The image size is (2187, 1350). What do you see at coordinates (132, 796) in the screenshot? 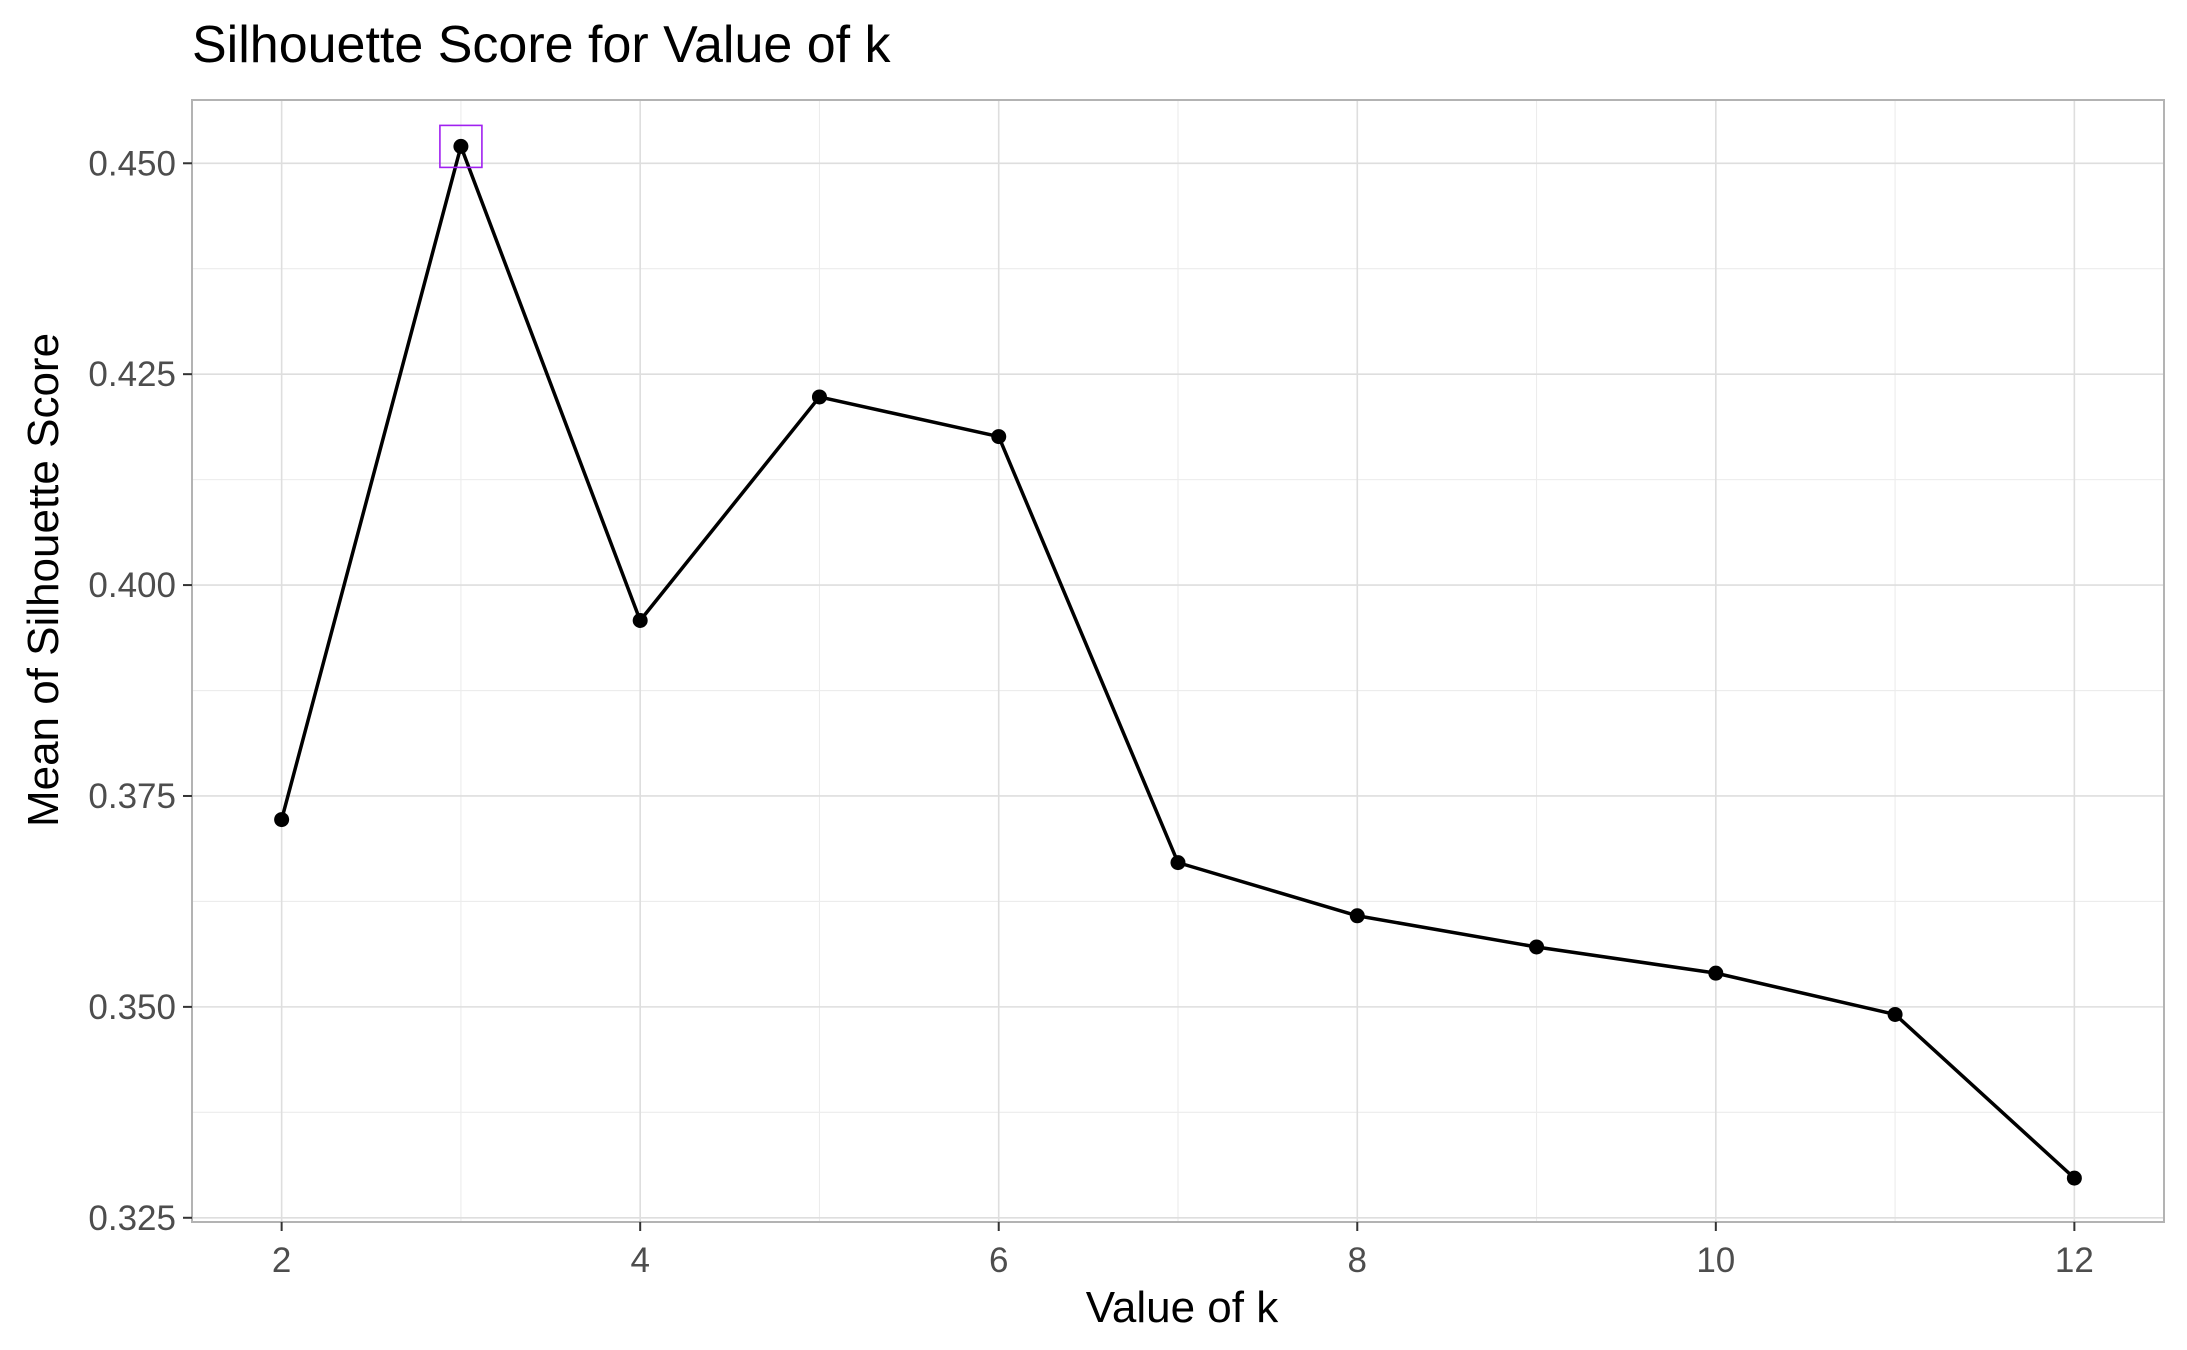
I see `y-tick-label: 0.375` at bounding box center [132, 796].